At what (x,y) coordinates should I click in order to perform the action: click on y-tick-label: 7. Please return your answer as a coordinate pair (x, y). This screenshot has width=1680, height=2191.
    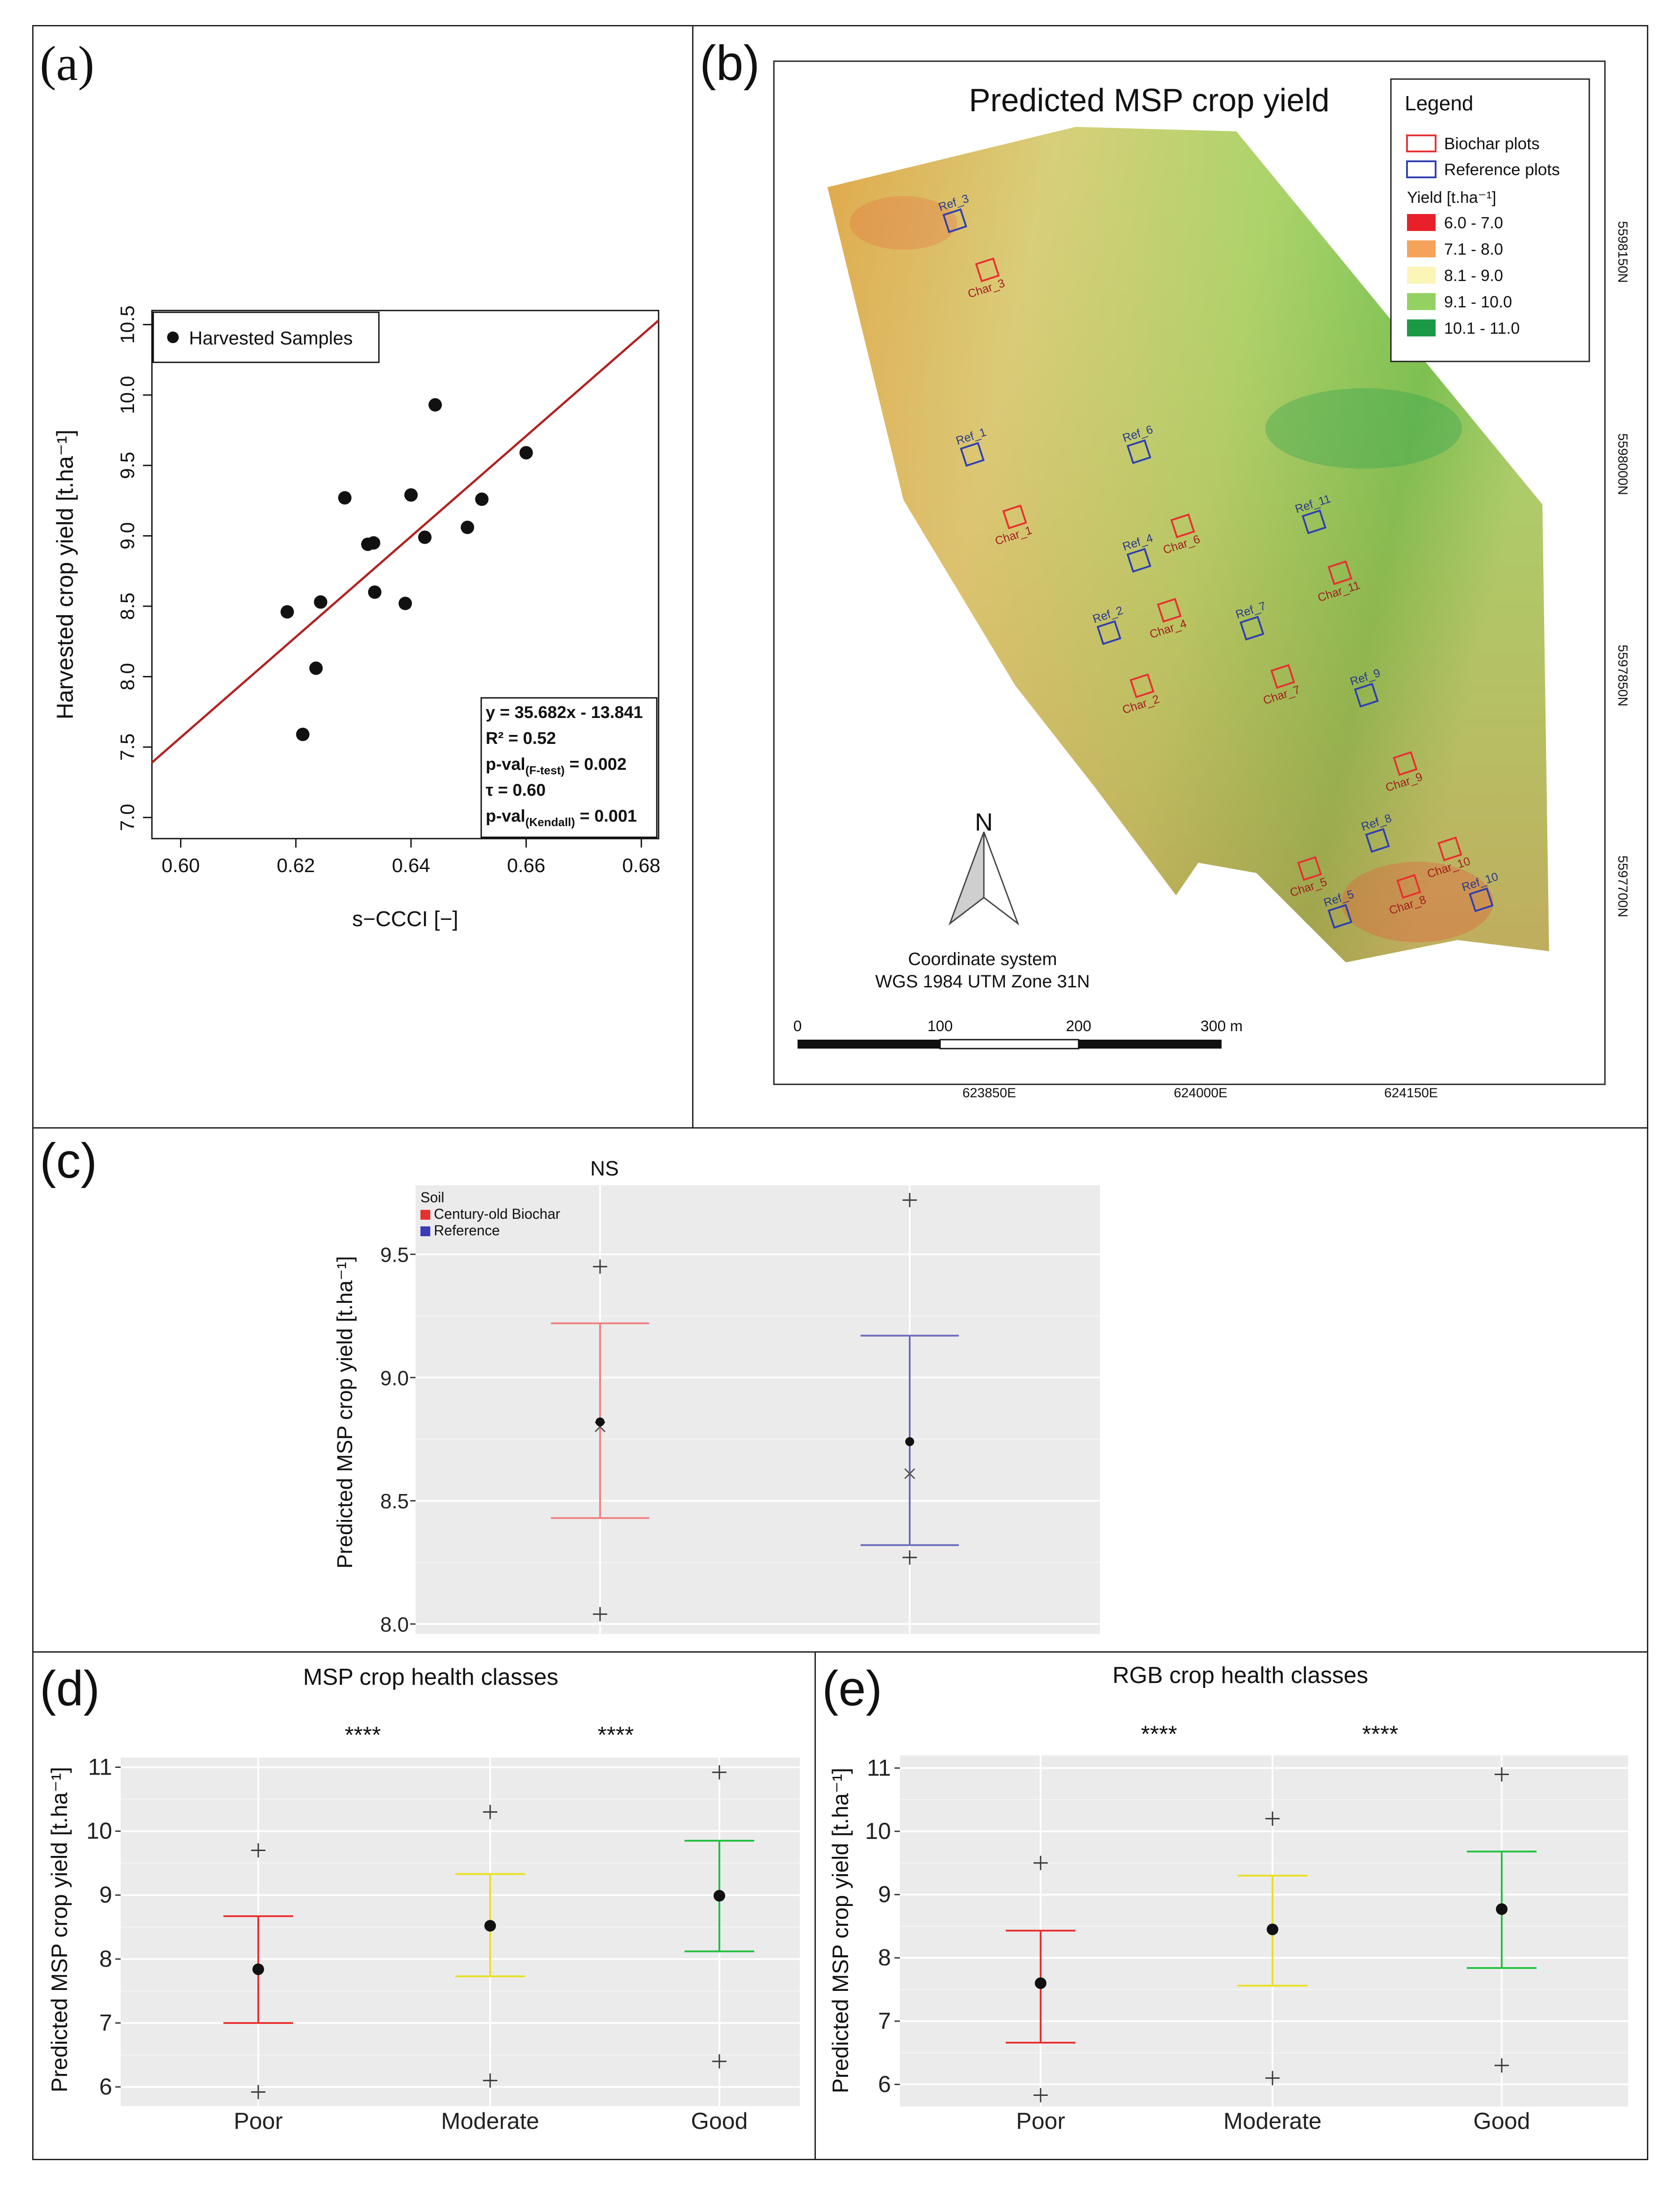
    Looking at the image, I should click on (105, 2023).